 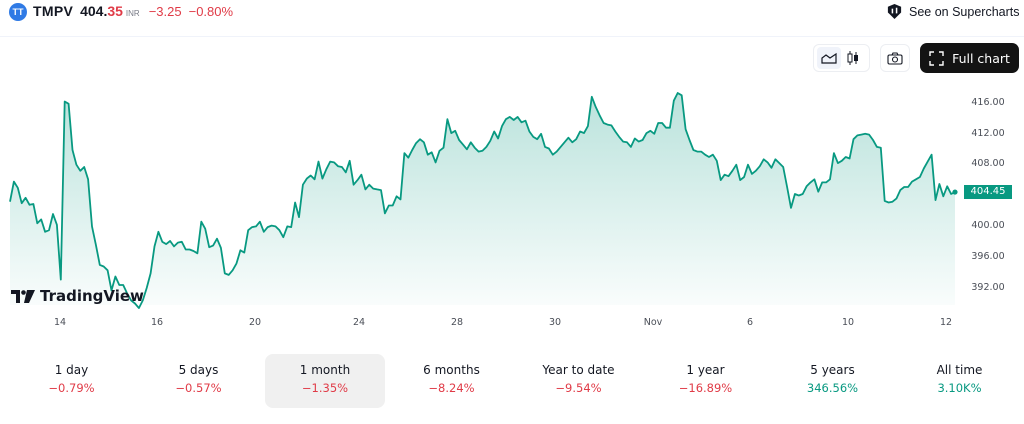 What do you see at coordinates (18, 12) in the screenshot?
I see `company-logo: TT` at bounding box center [18, 12].